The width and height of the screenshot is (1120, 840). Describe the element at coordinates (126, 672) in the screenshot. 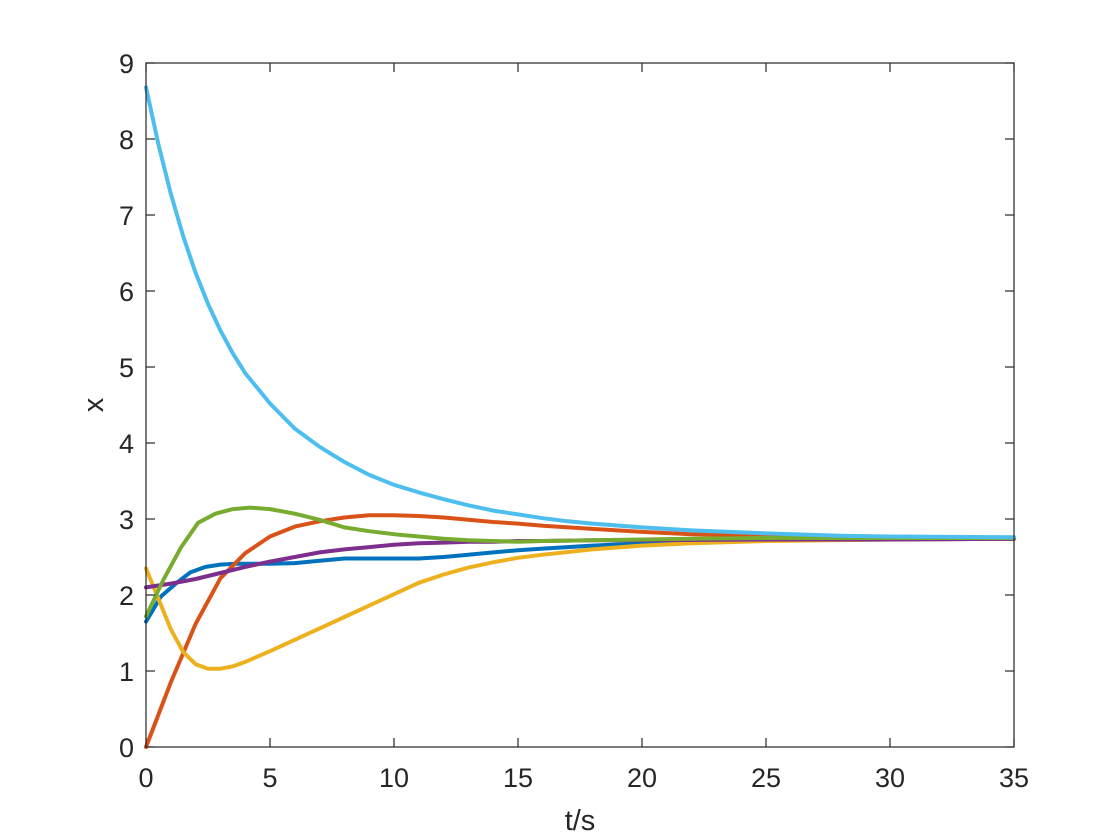

I see `y-tick-label: 1` at that location.